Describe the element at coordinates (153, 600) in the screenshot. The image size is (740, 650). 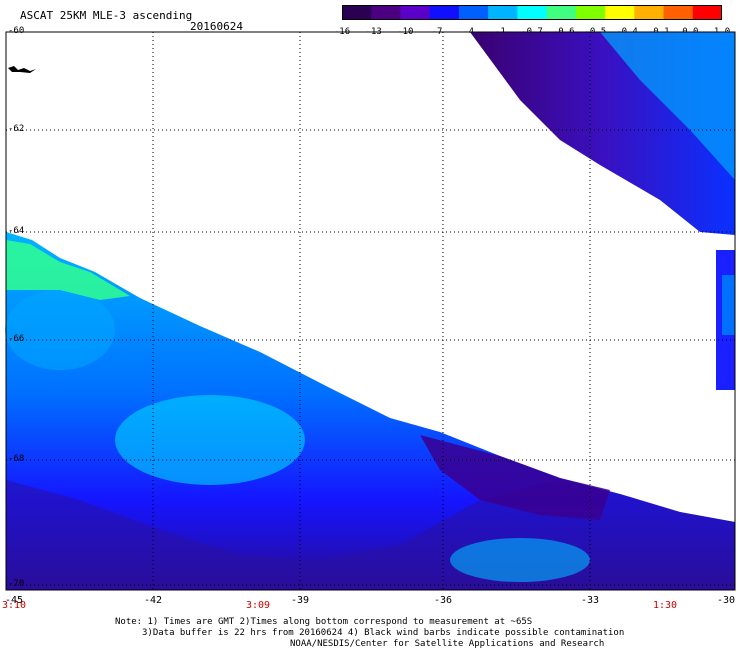
I see `lon-label: -42` at that location.